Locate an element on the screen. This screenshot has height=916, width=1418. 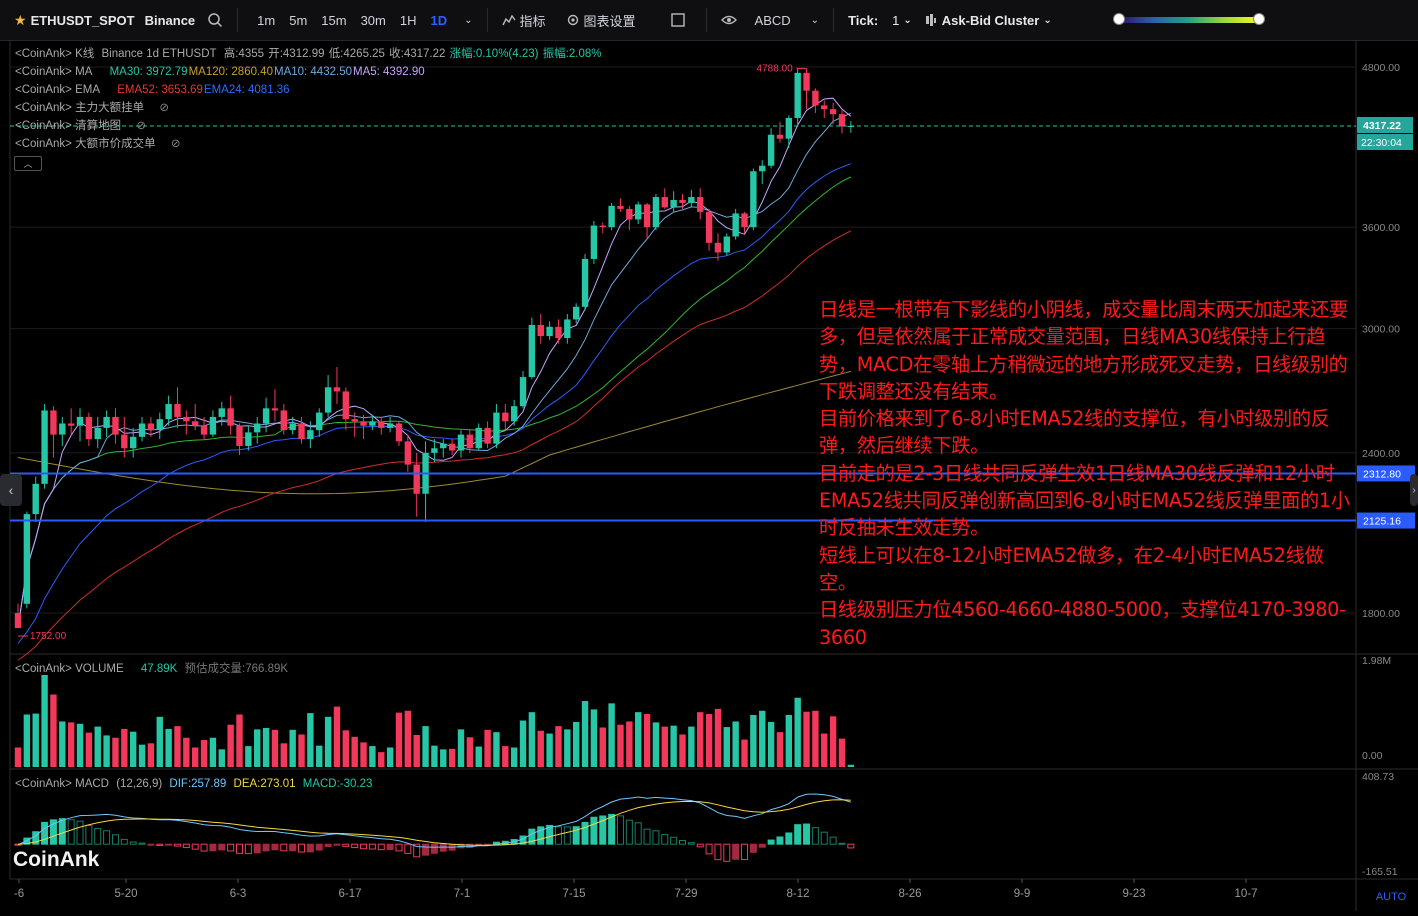
macd-tick-label: -165.51 is located at coordinates (1380, 872).